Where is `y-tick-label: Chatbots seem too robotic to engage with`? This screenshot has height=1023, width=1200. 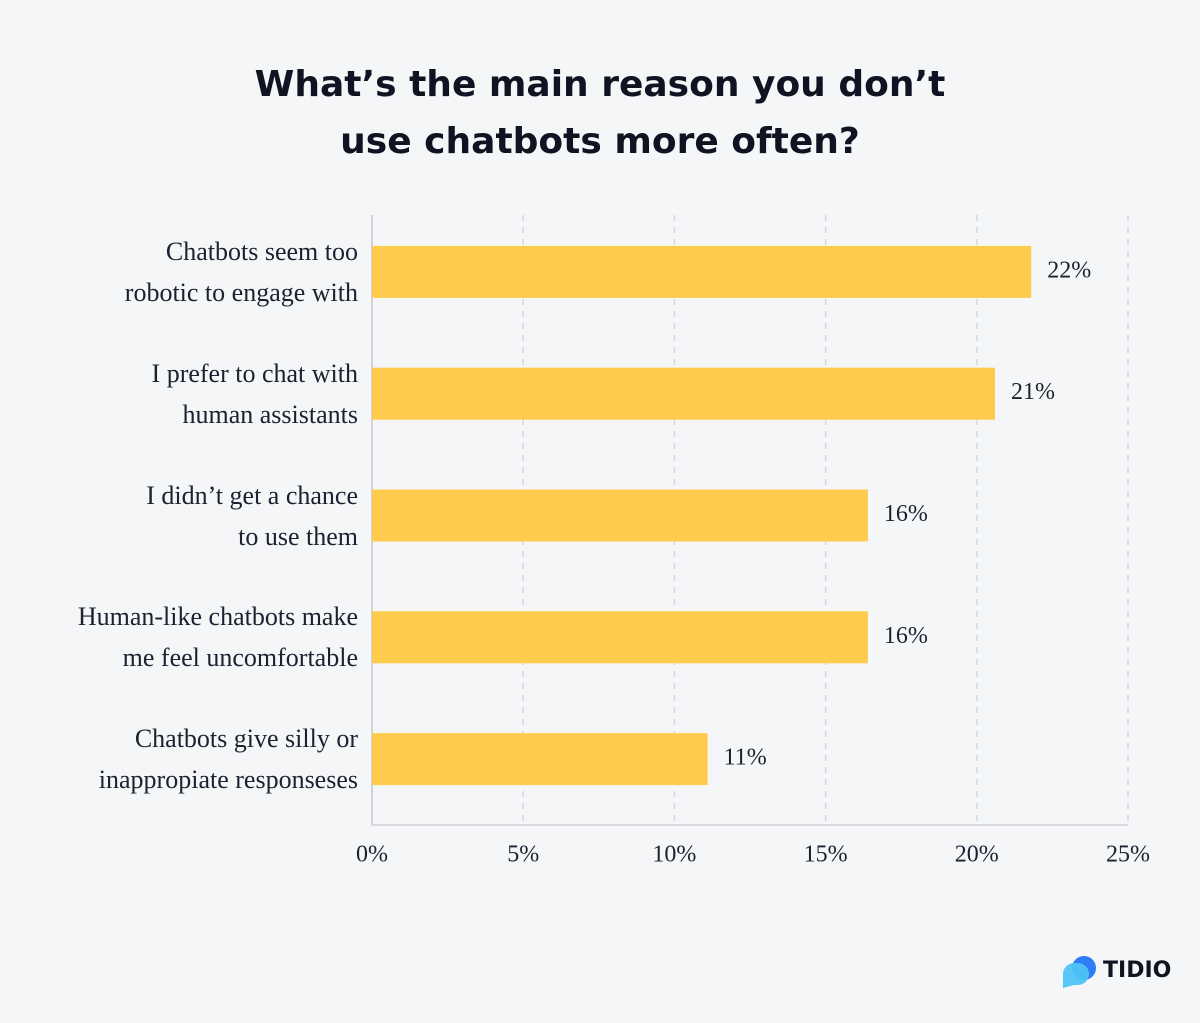 y-tick-label: Chatbots seem too robotic to engage with is located at coordinates (241, 271).